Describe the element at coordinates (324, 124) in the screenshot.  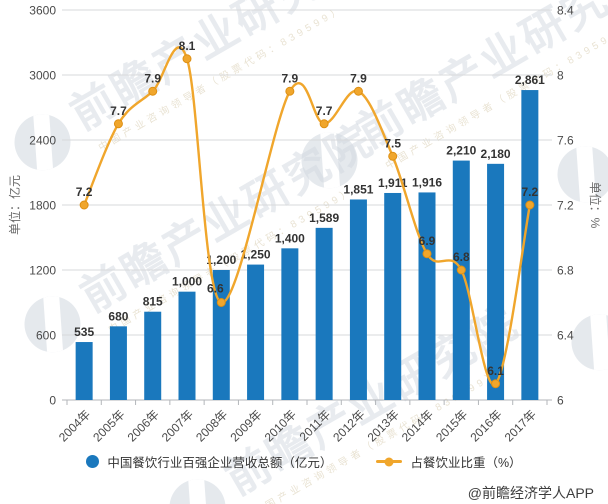
I see `line-point-2011年` at that location.